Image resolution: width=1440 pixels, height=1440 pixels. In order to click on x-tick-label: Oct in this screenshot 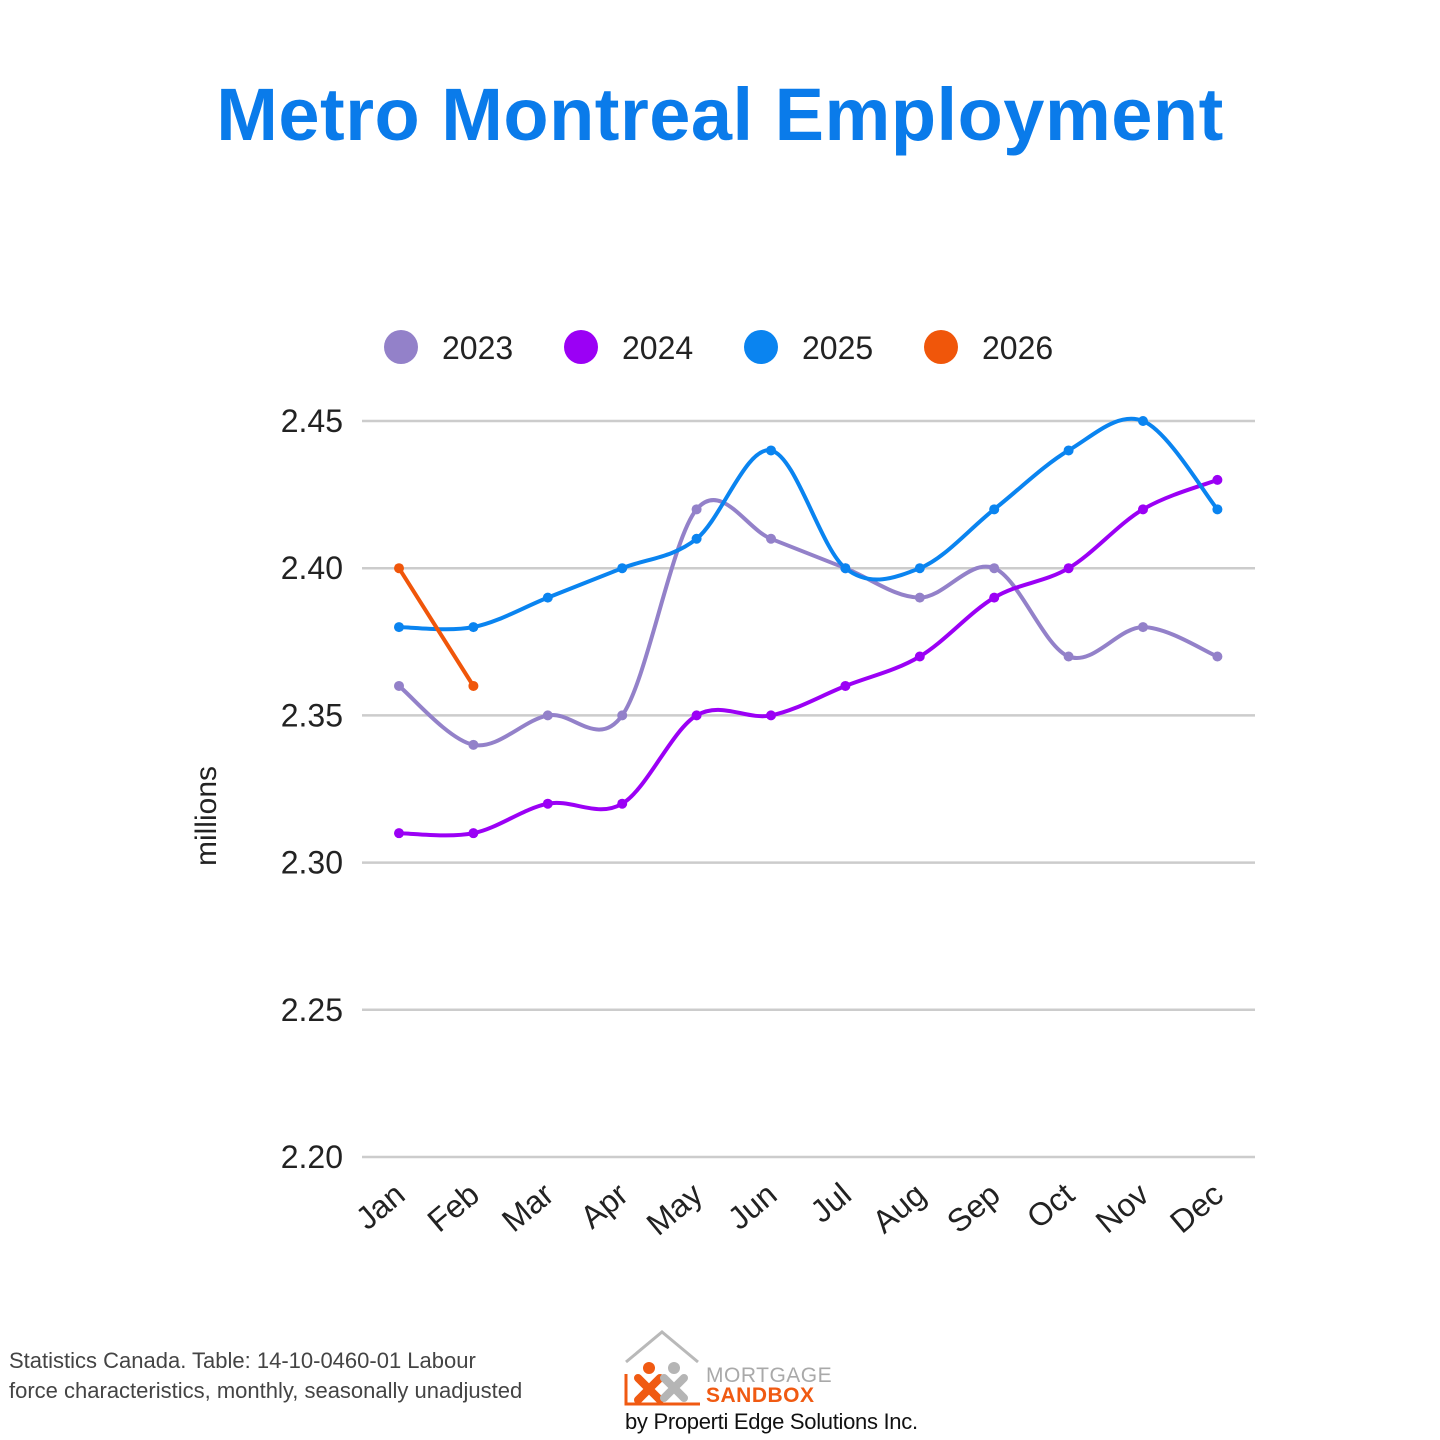, I will do `click(1050, 1206)`.